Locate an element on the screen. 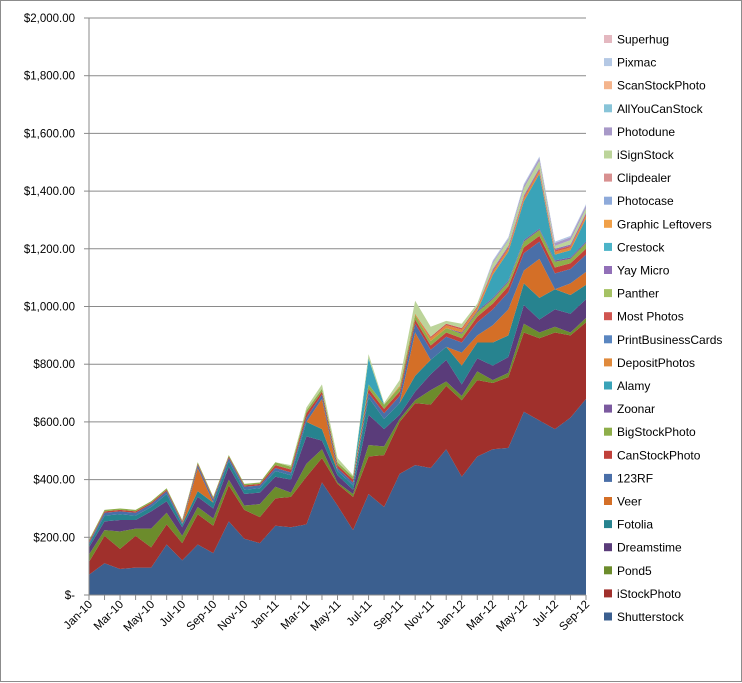 This screenshot has width=742, height=683. x-tick-label: Nov-10 is located at coordinates (233, 616).